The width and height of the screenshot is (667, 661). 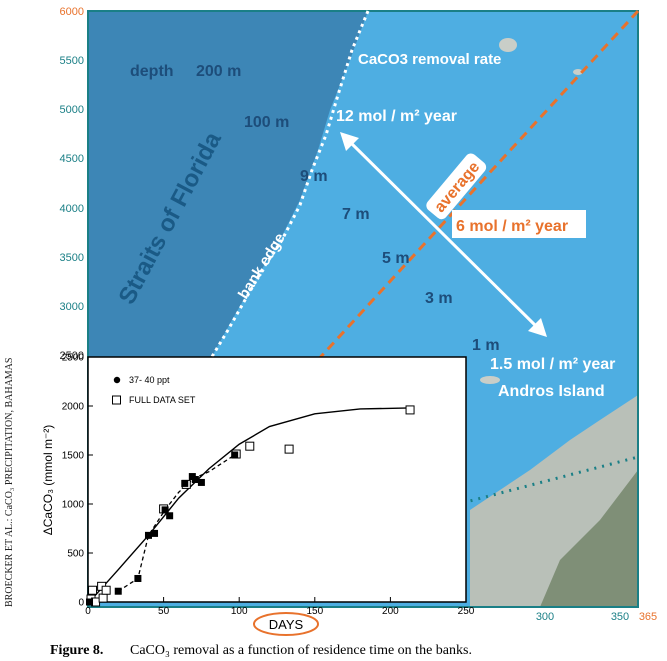 I want to click on map-tick-label: 2500, so click(x=72, y=356).